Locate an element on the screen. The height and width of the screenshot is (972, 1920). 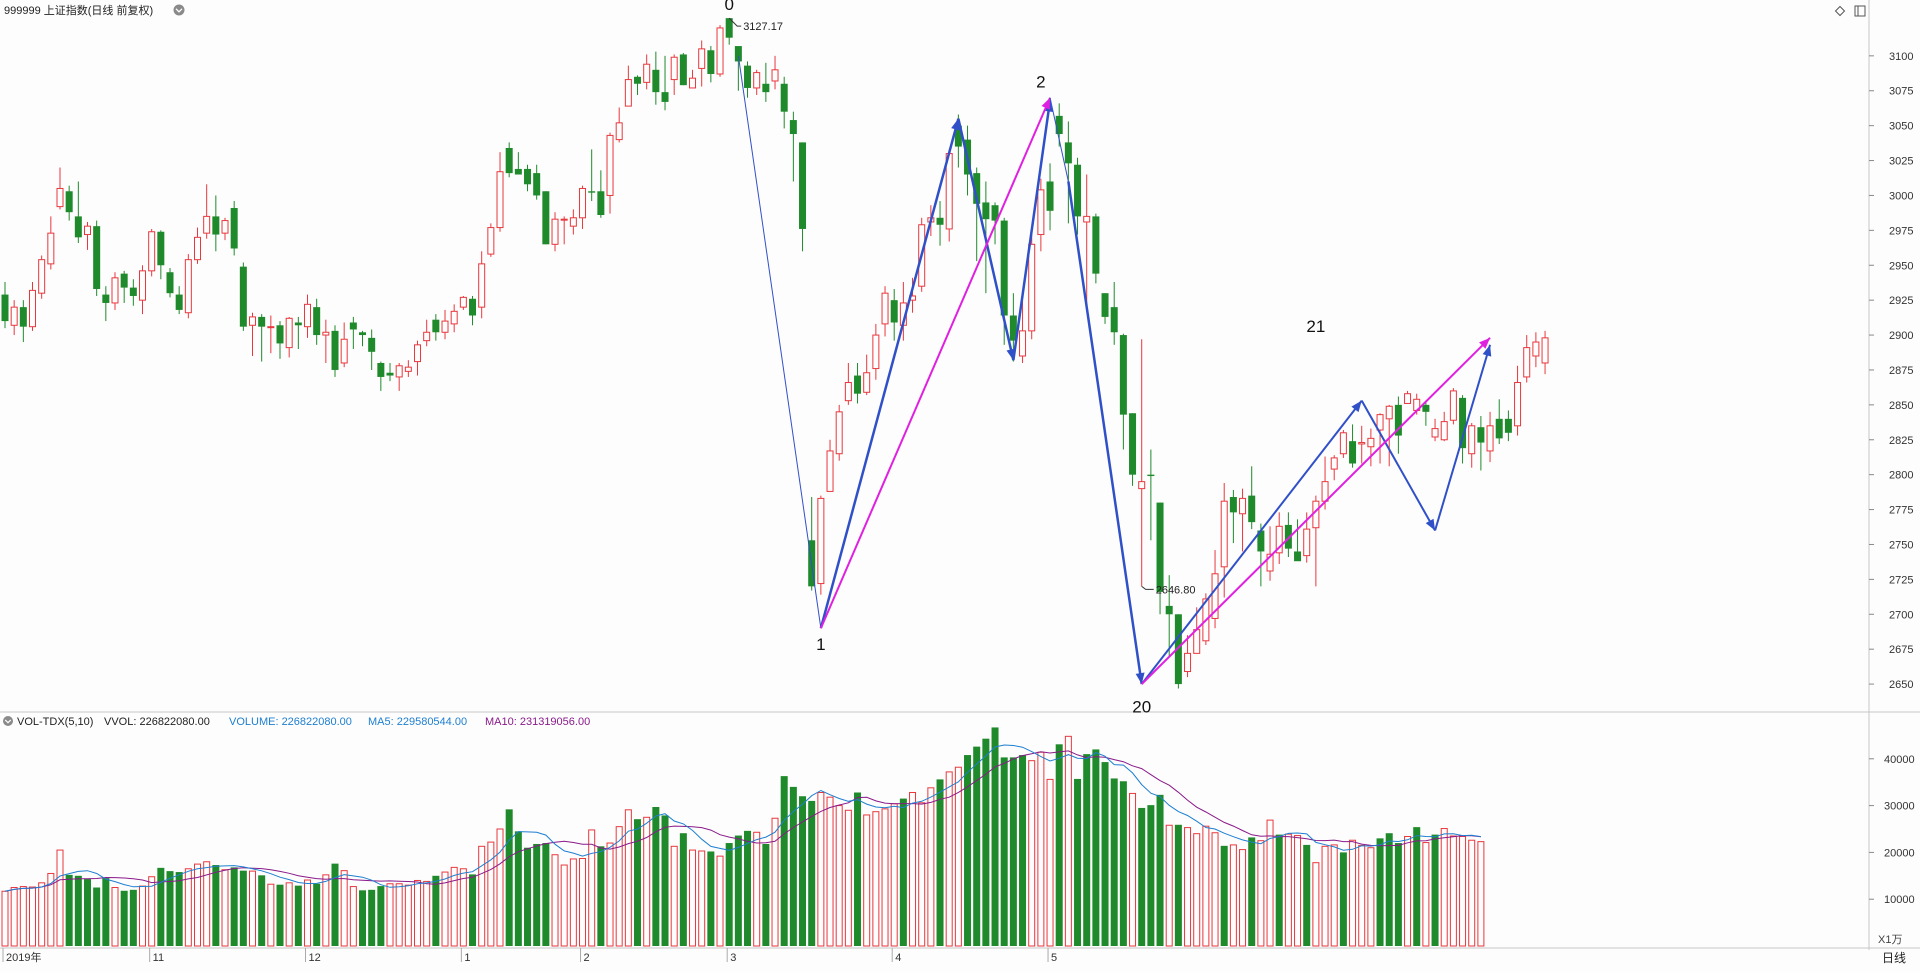
price-tick-label: 3050 is located at coordinates (1901, 127).